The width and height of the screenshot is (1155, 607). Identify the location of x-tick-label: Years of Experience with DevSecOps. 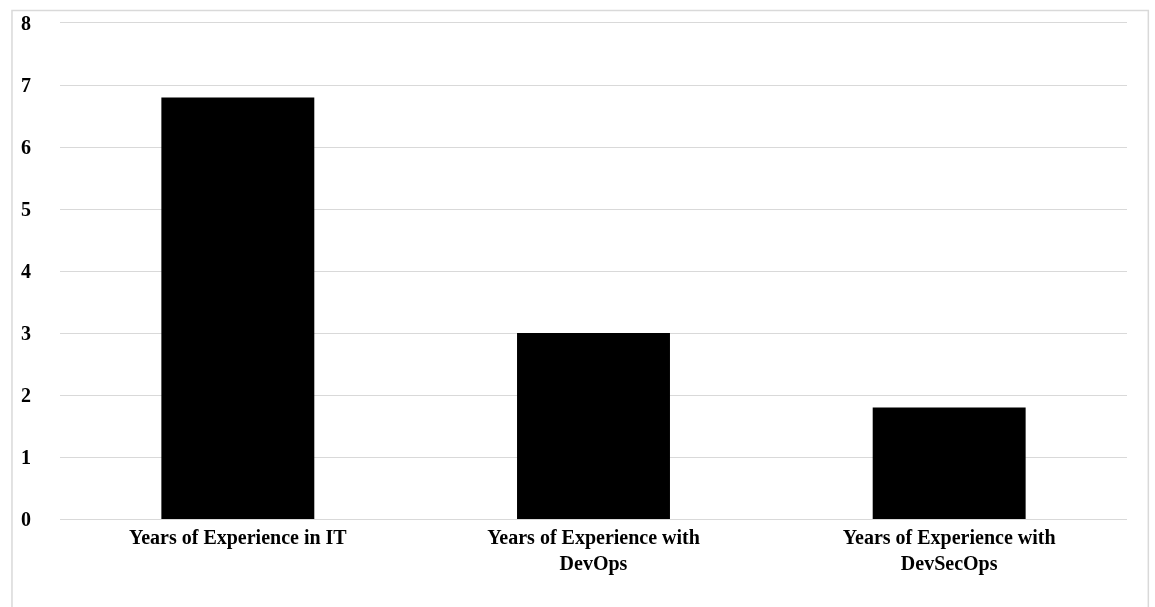
(949, 551).